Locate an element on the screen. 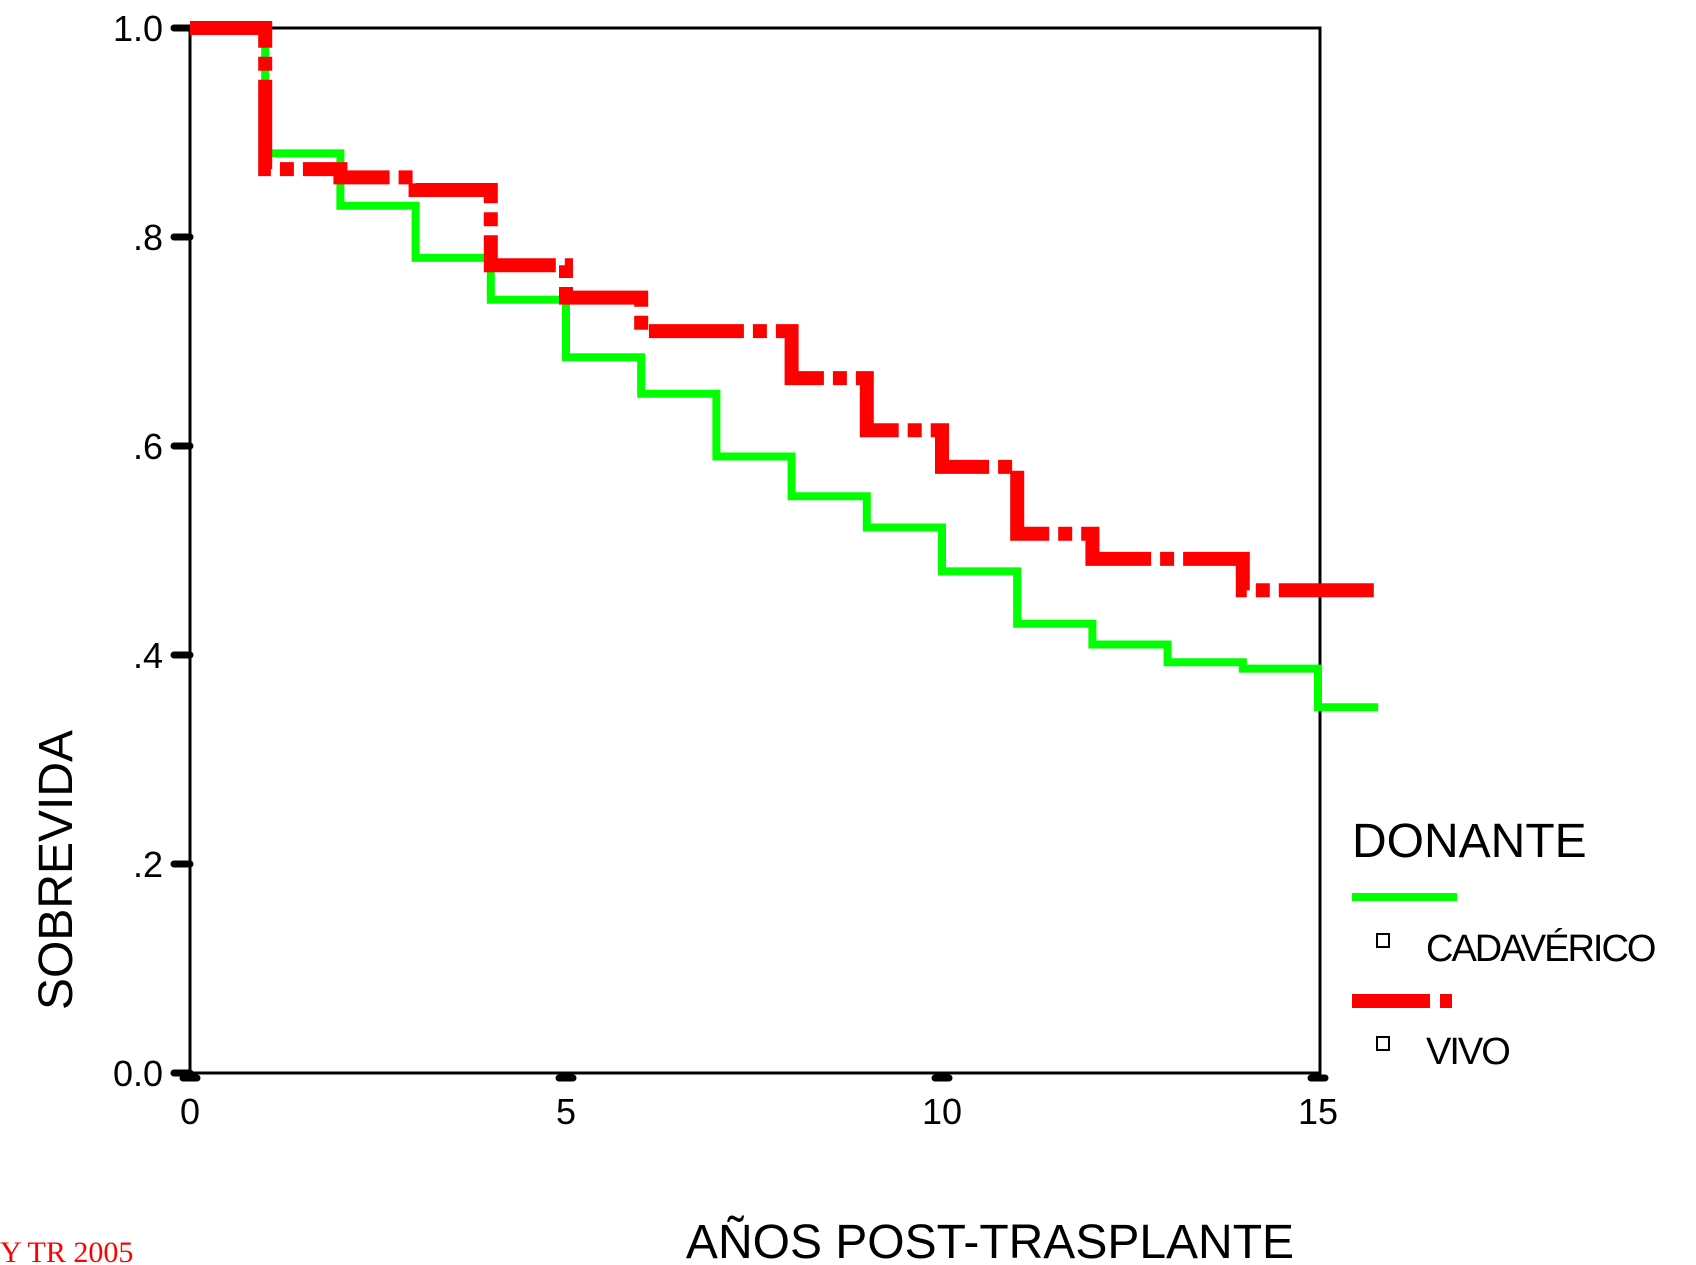 This screenshot has height=1265, width=1696. y-tick-label: .6 is located at coordinates (148, 446).